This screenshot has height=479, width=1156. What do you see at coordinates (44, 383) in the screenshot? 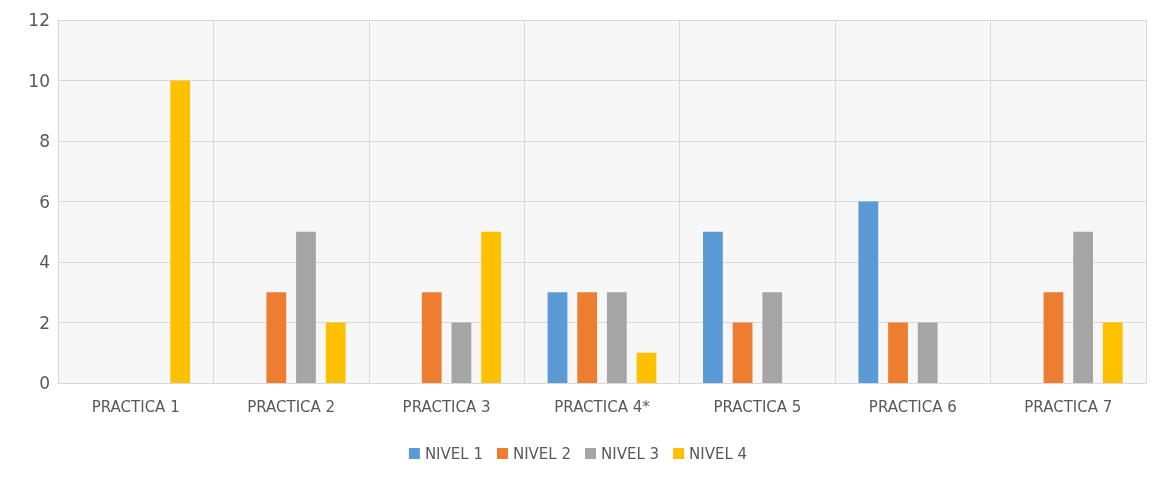
I see `y-tick-label: 0` at bounding box center [44, 383].